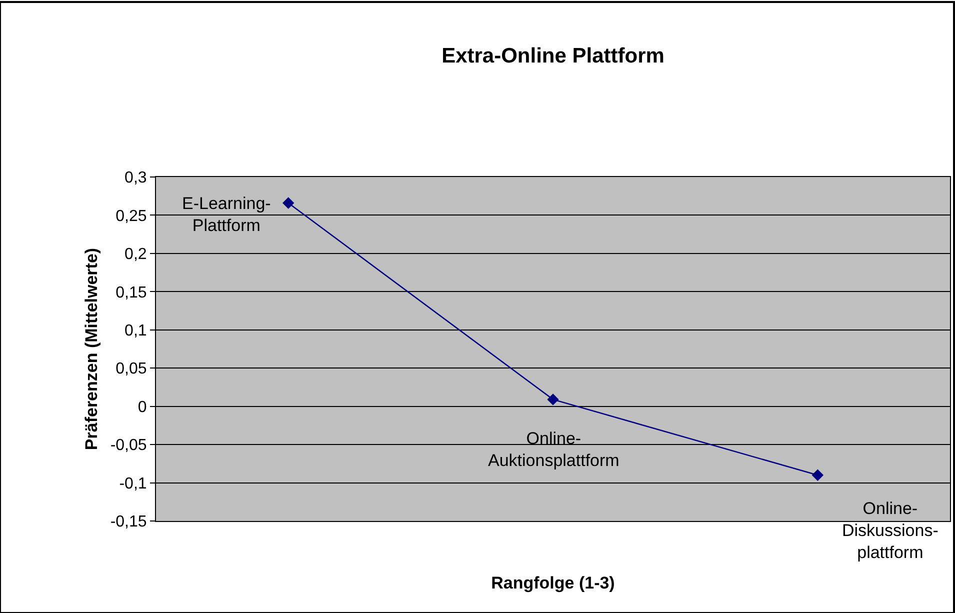 This screenshot has width=955, height=613. I want to click on y-tick-label: 0,2, so click(135, 255).